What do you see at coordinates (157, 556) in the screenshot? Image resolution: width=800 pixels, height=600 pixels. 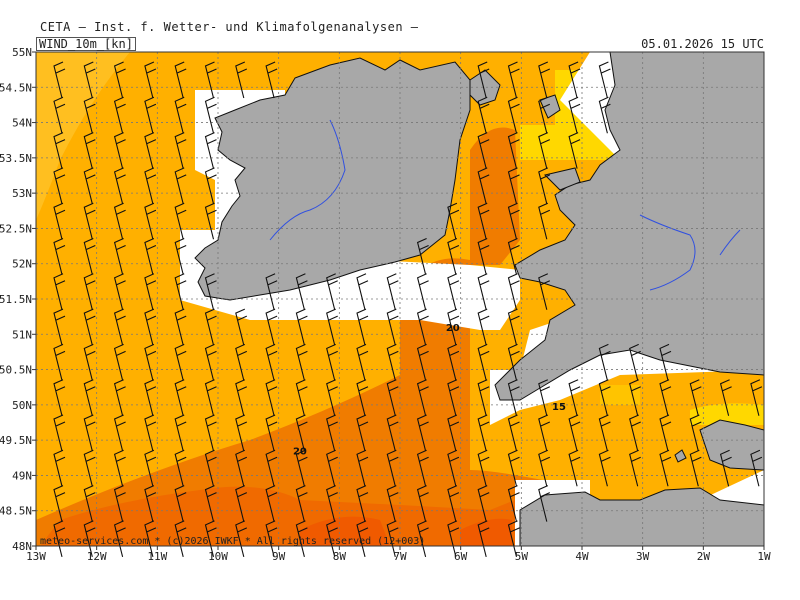 I see `lon-label: 11W` at bounding box center [157, 556].